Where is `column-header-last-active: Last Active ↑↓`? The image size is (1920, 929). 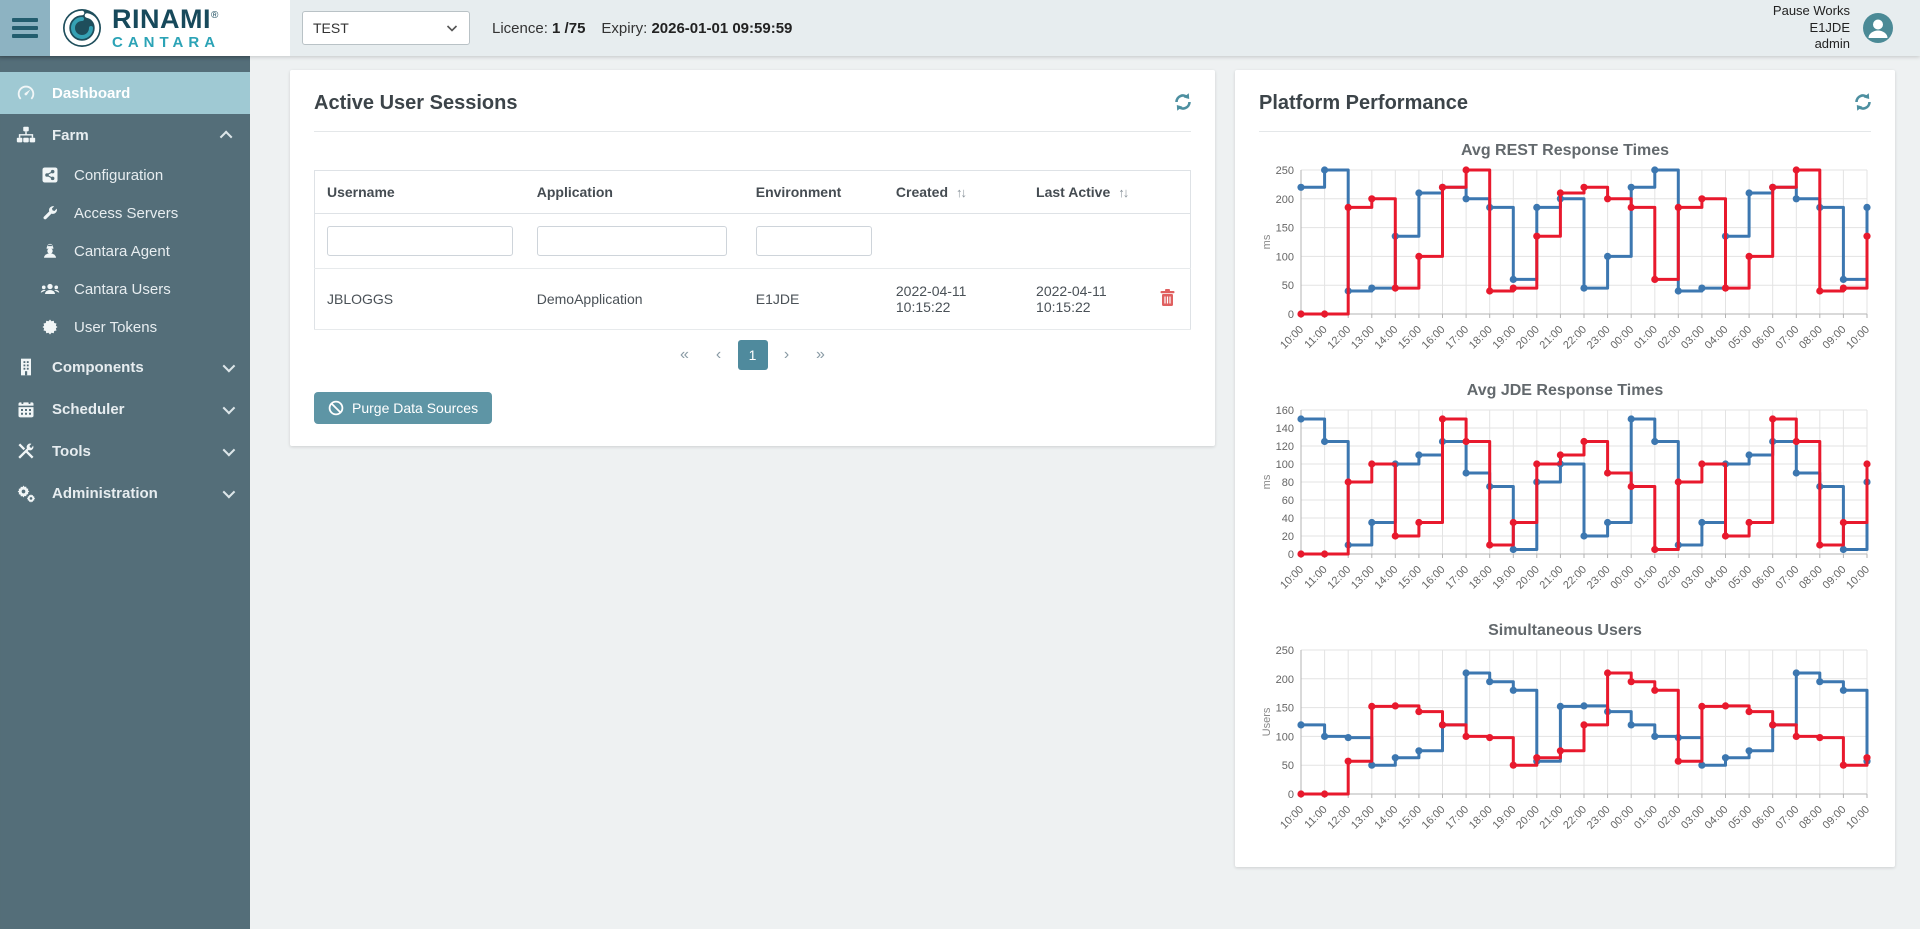
column-header-last-active: Last Active ↑↓ is located at coordinates (1085, 192).